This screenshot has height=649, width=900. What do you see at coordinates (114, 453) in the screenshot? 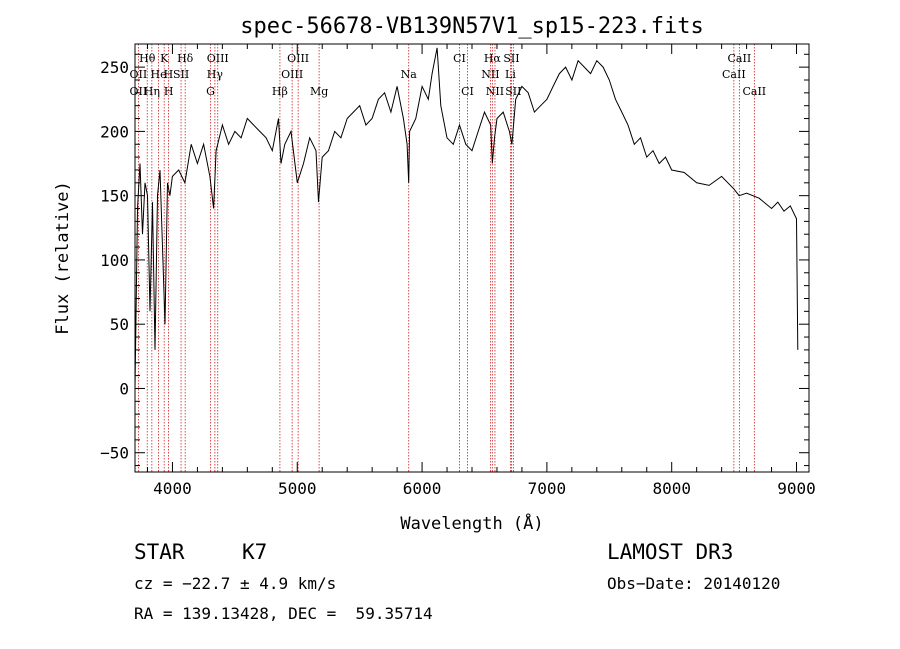
I see `y-tick-label: −50` at bounding box center [114, 453].